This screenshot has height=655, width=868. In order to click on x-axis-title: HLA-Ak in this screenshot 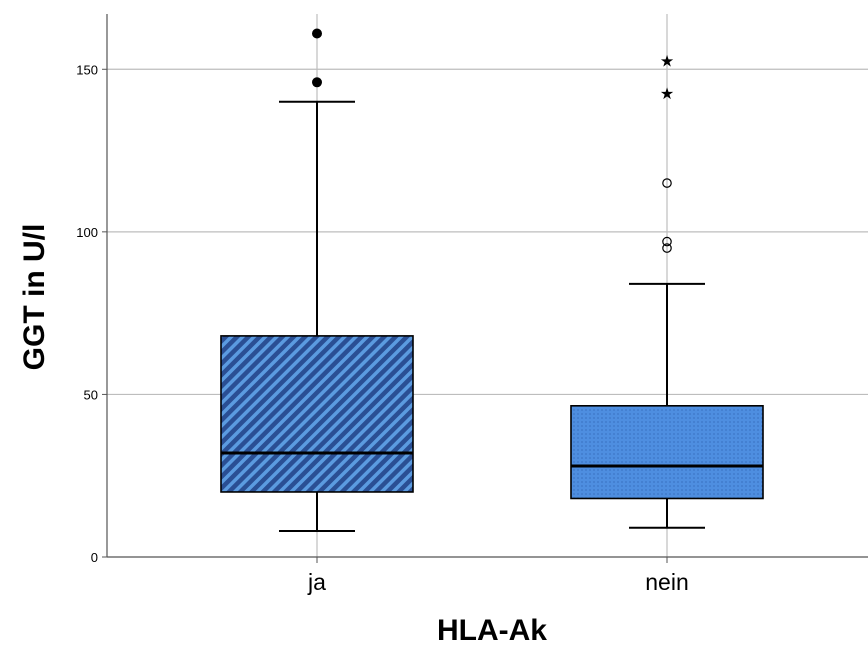, I will do `click(492, 630)`.